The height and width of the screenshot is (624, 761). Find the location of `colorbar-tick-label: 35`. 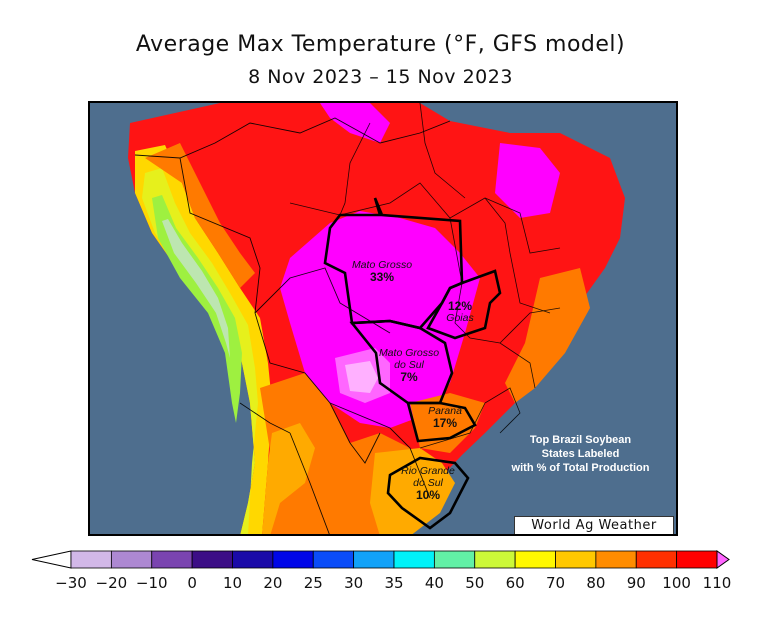

colorbar-tick-label: 35 is located at coordinates (394, 583).